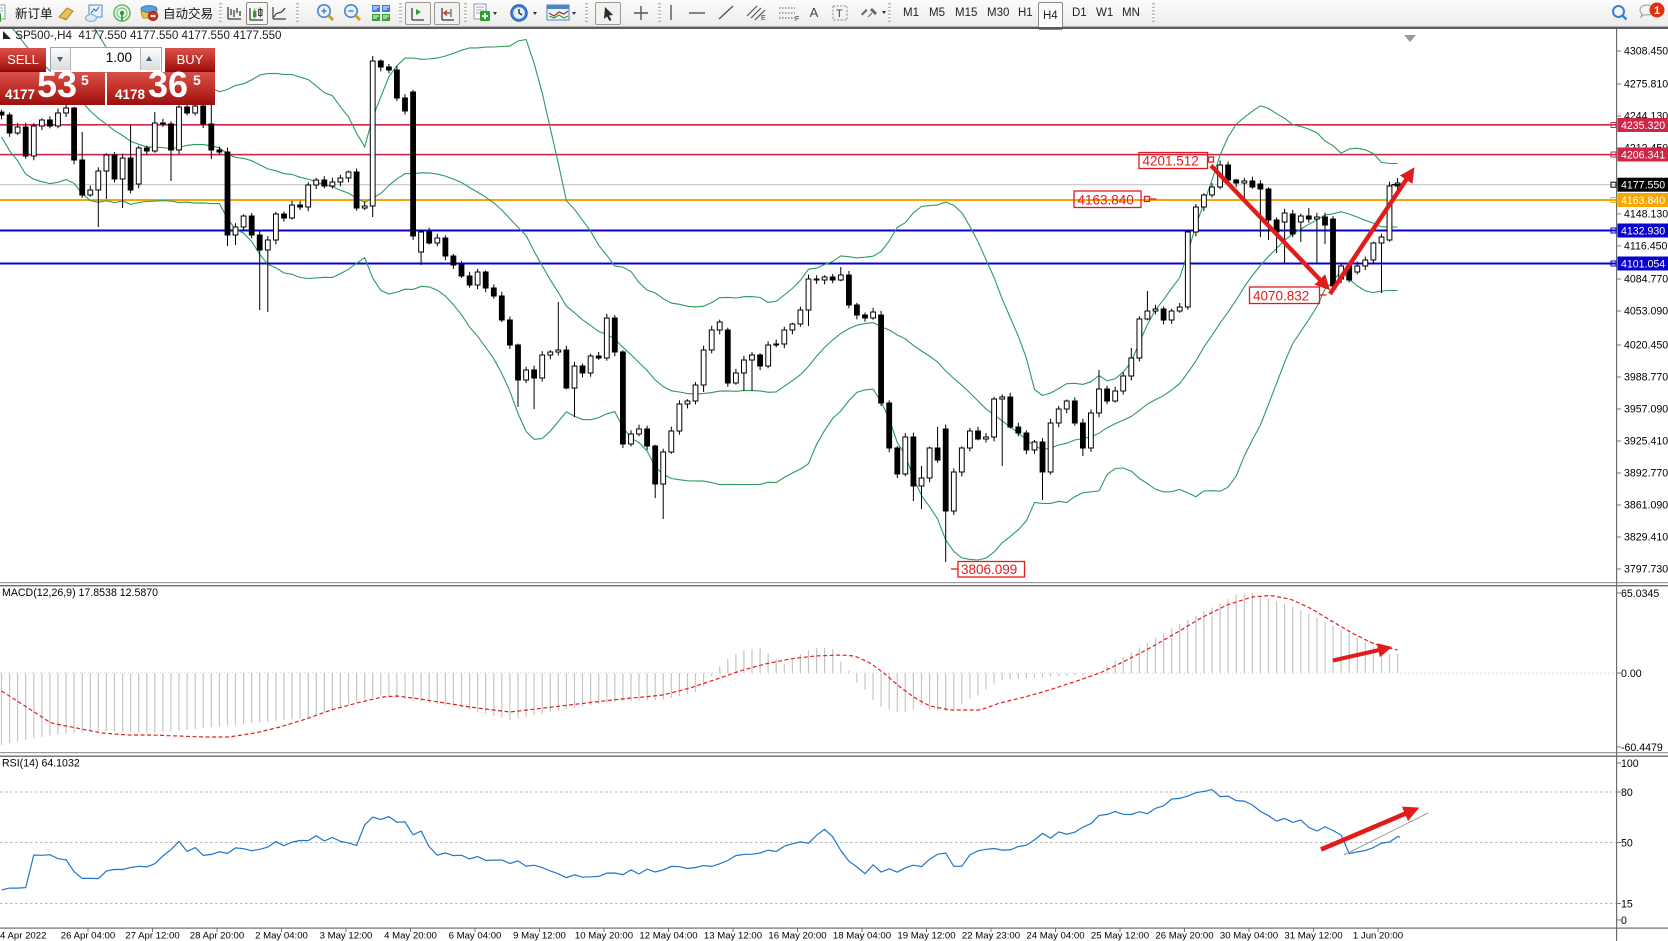 Image resolution: width=1668 pixels, height=941 pixels. I want to click on svg-text: 25 May 12:00, so click(1120, 936).